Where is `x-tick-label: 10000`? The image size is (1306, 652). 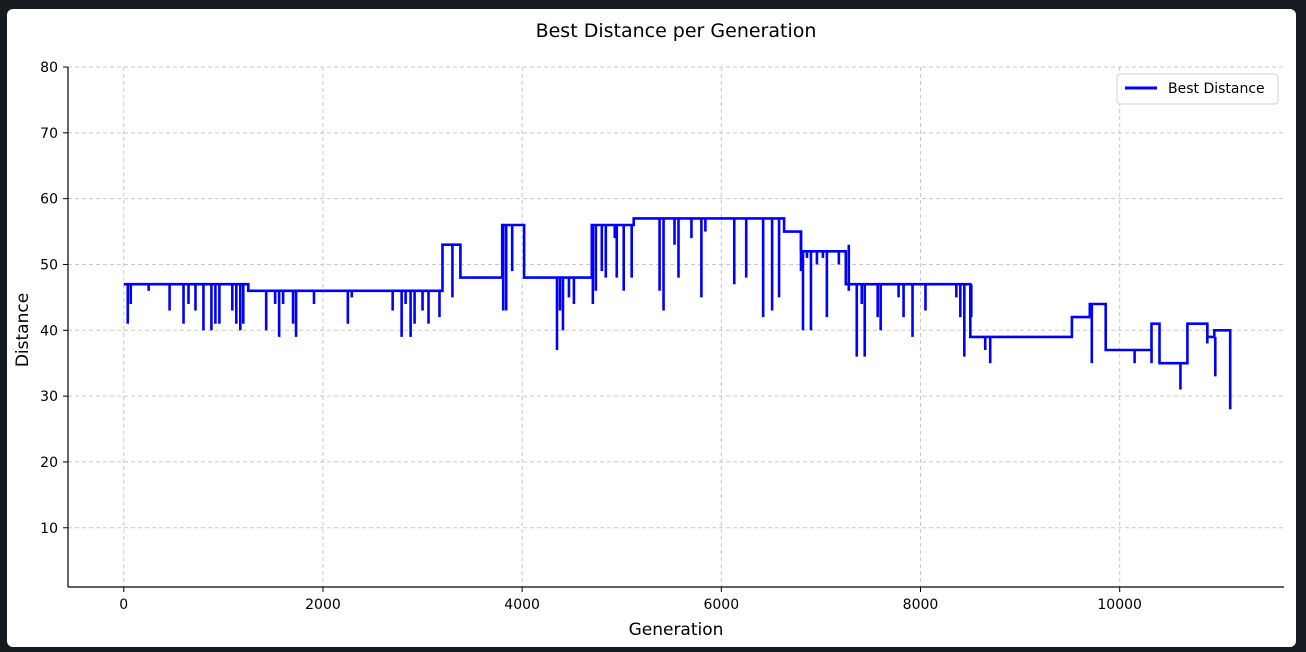 x-tick-label: 10000 is located at coordinates (1119, 605).